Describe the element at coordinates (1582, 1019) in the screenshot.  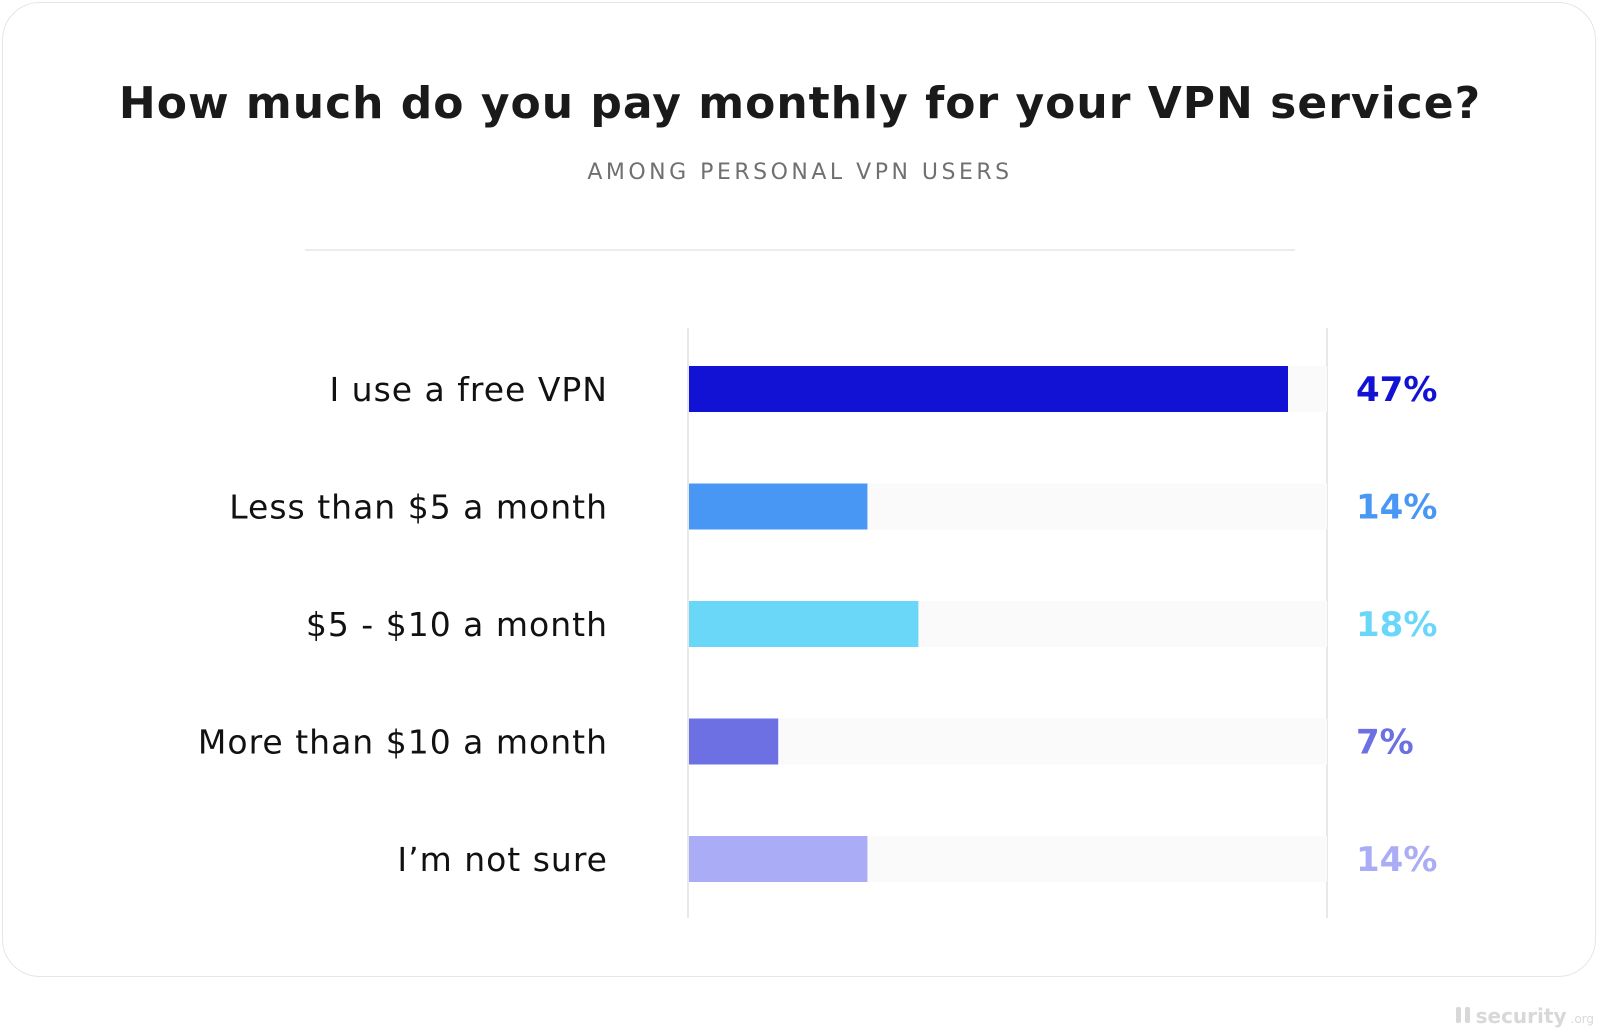
I see `watermark-suffix: .org` at that location.